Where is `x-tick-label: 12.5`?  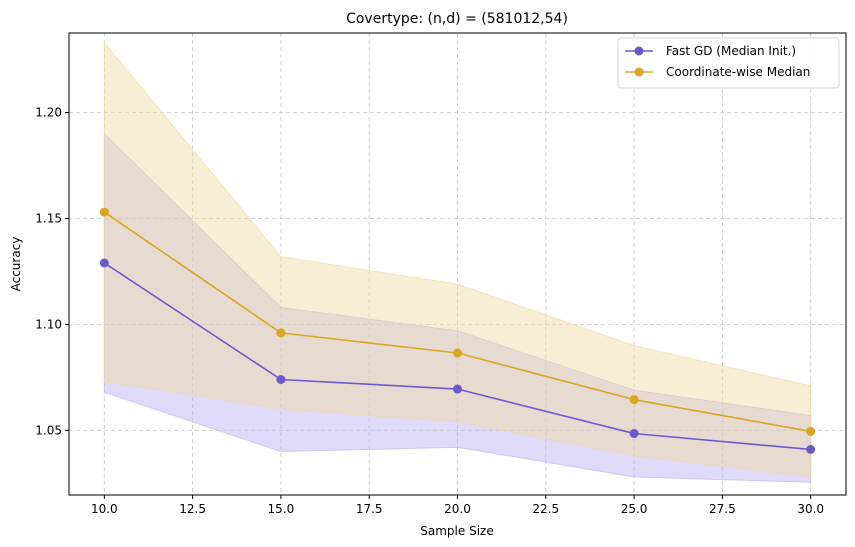 x-tick-label: 12.5 is located at coordinates (192, 509).